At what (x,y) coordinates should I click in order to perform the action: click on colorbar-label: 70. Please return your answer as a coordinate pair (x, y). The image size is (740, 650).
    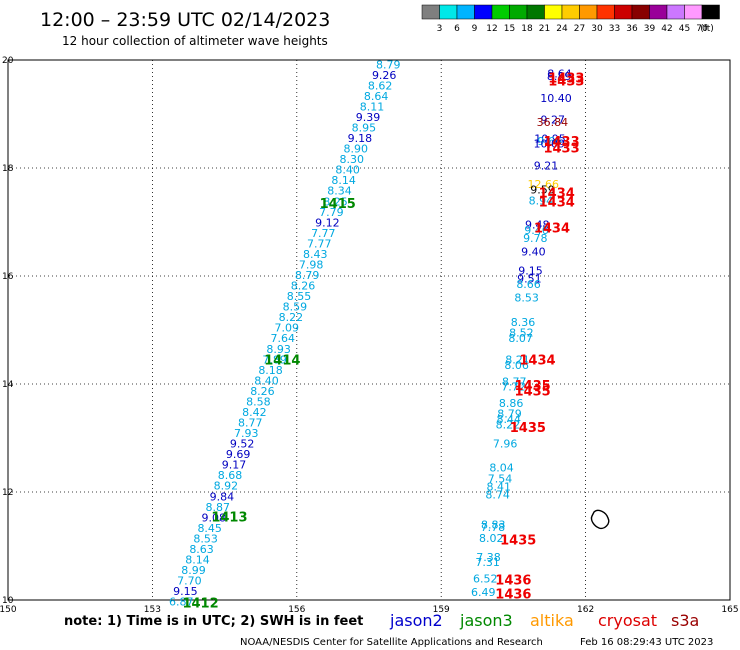
    Looking at the image, I should click on (702, 29).